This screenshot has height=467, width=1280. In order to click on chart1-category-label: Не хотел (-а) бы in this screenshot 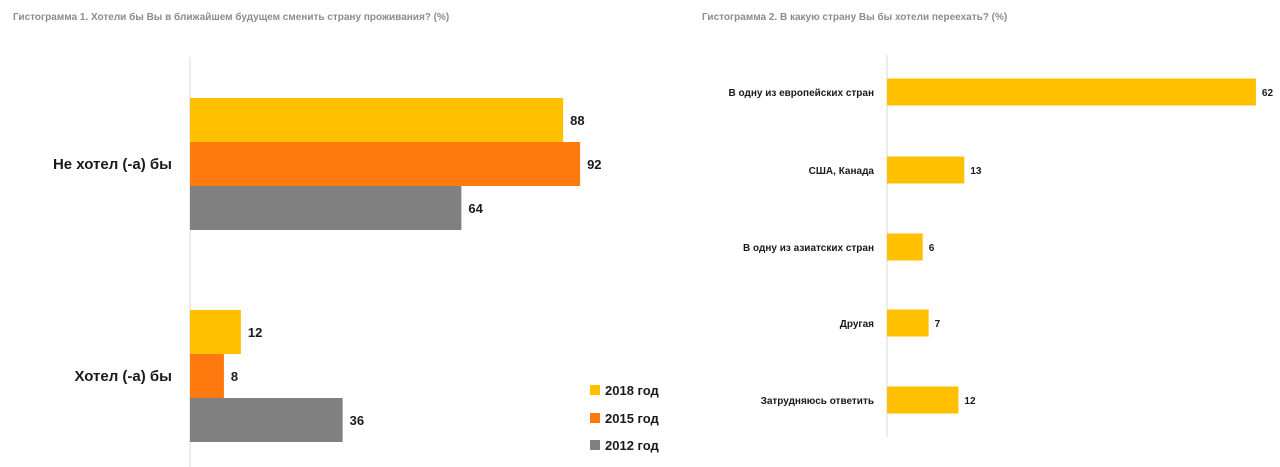, I will do `click(112, 164)`.